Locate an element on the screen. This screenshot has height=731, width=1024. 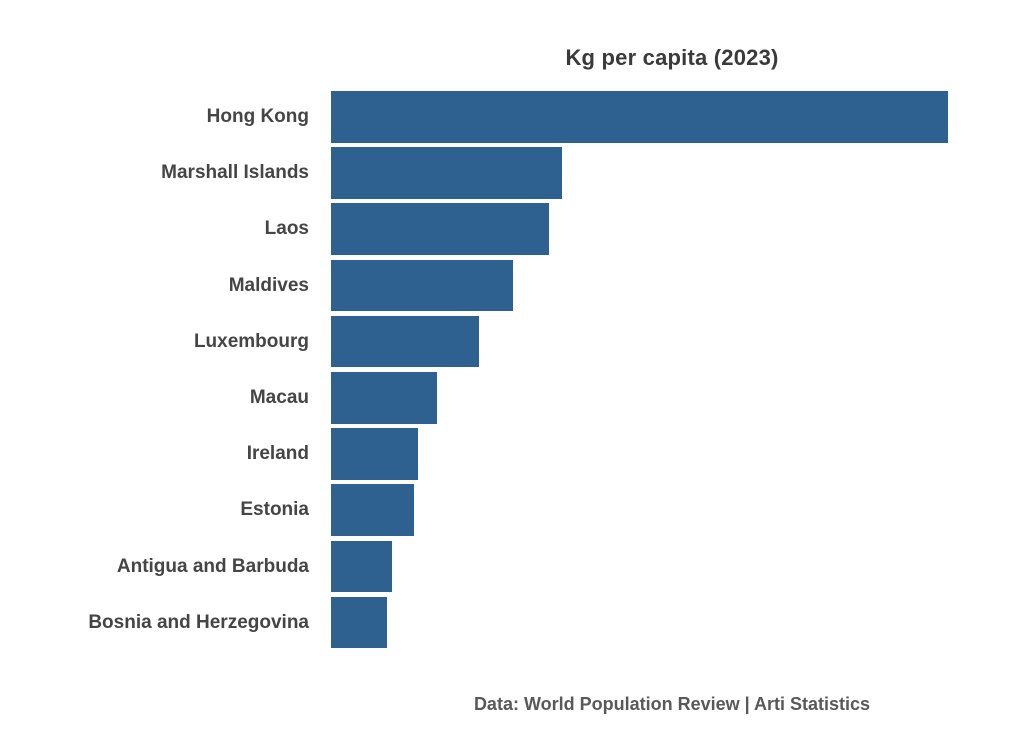
bar-maldives is located at coordinates (422, 285).